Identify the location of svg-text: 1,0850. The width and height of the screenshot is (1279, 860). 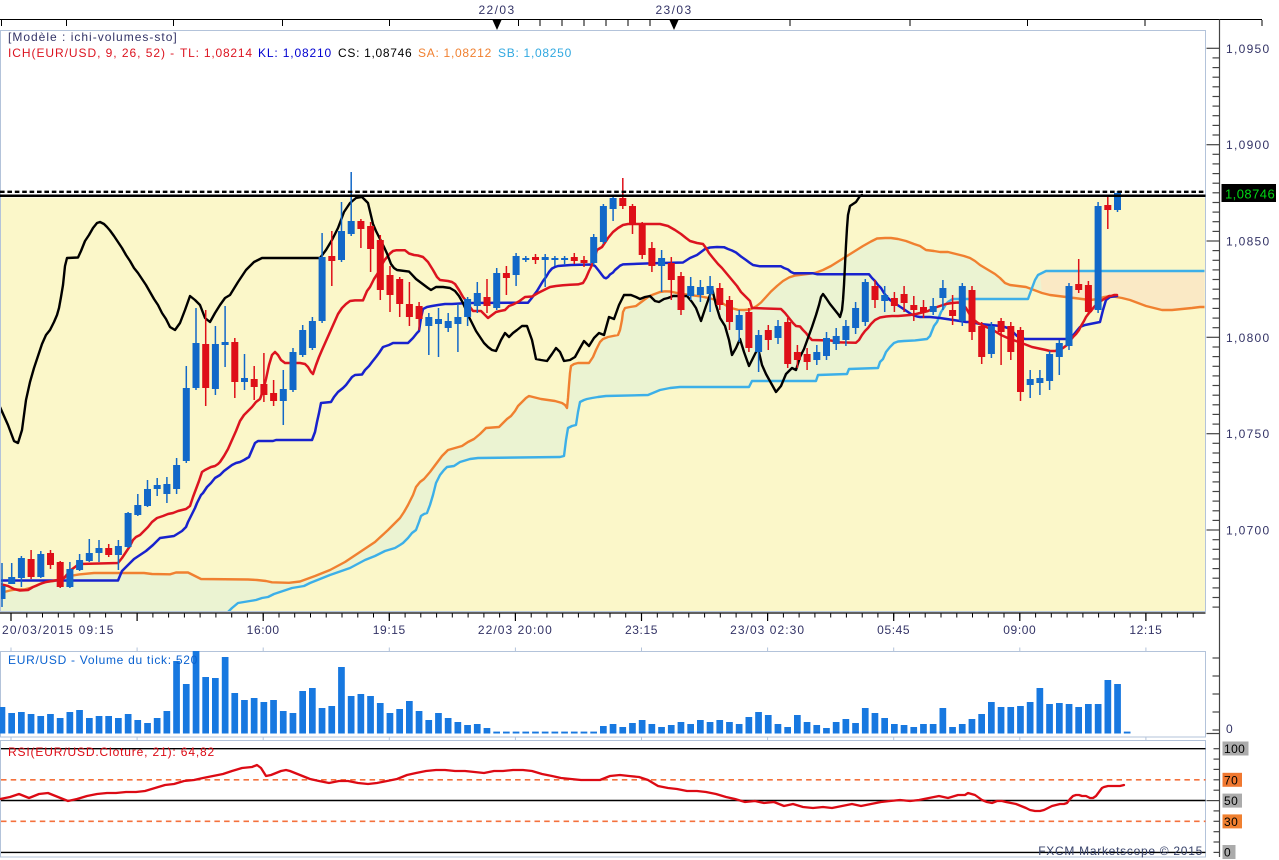
(1248, 242).